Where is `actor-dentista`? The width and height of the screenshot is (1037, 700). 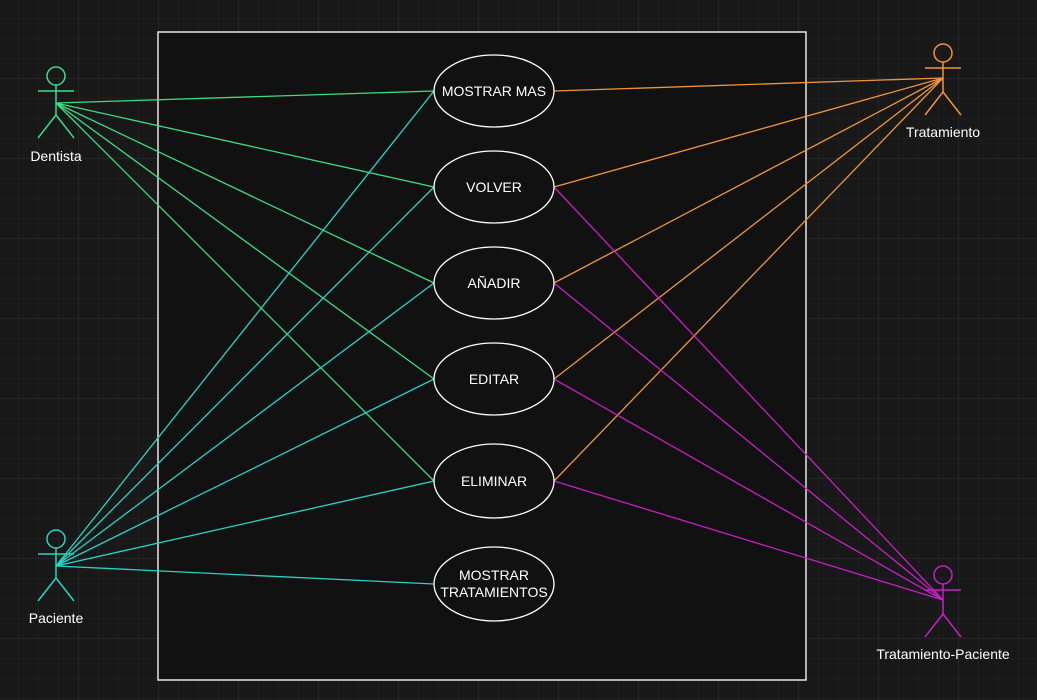 actor-dentista is located at coordinates (56, 102).